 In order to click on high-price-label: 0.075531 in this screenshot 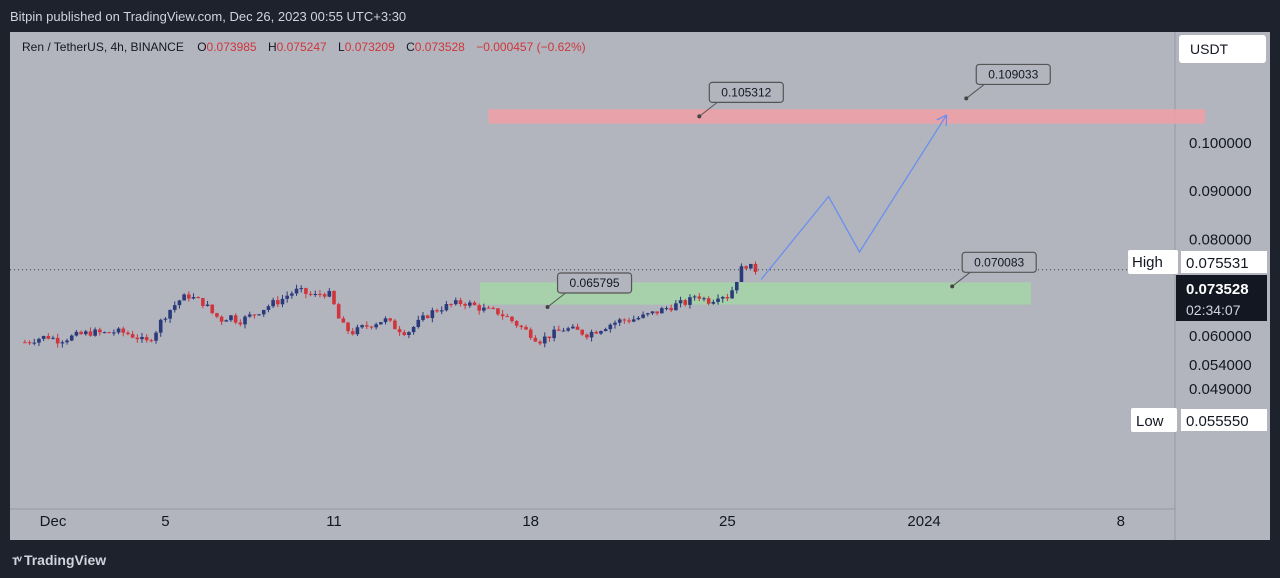, I will do `click(1217, 263)`.